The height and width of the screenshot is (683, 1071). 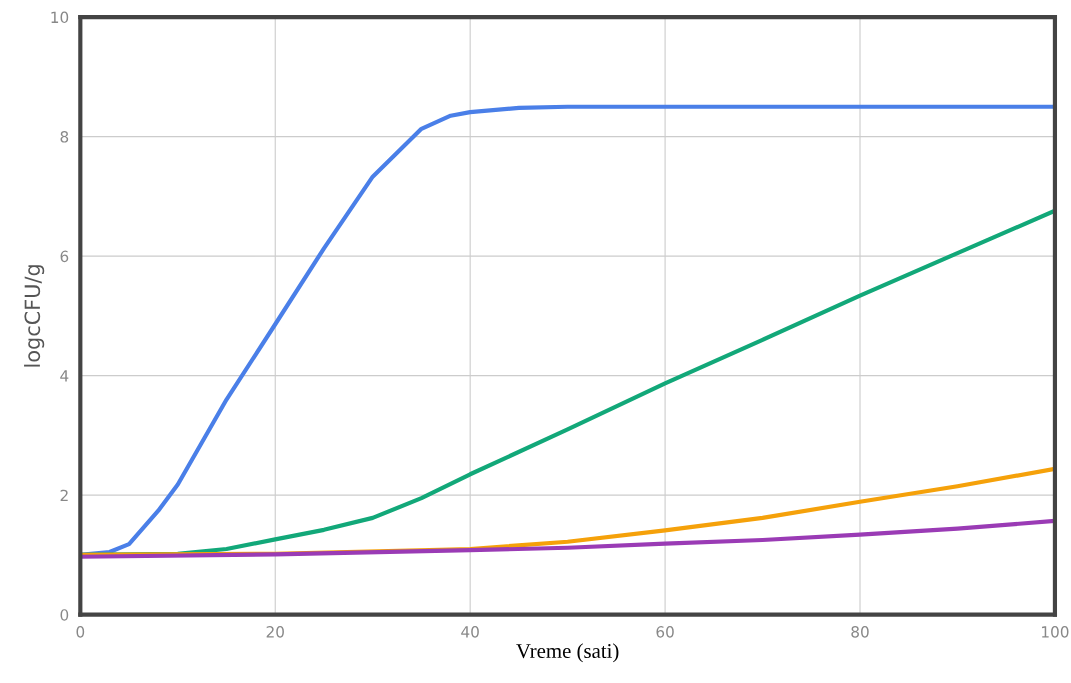 What do you see at coordinates (80, 632) in the screenshot?
I see `x-tick-label: 0` at bounding box center [80, 632].